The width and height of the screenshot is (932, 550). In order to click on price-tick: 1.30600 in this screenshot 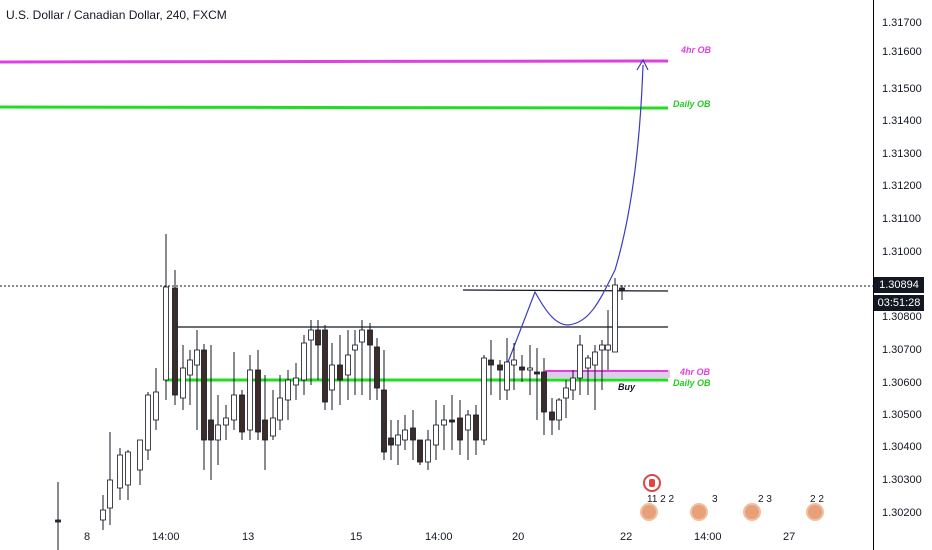, I will do `click(902, 383)`.